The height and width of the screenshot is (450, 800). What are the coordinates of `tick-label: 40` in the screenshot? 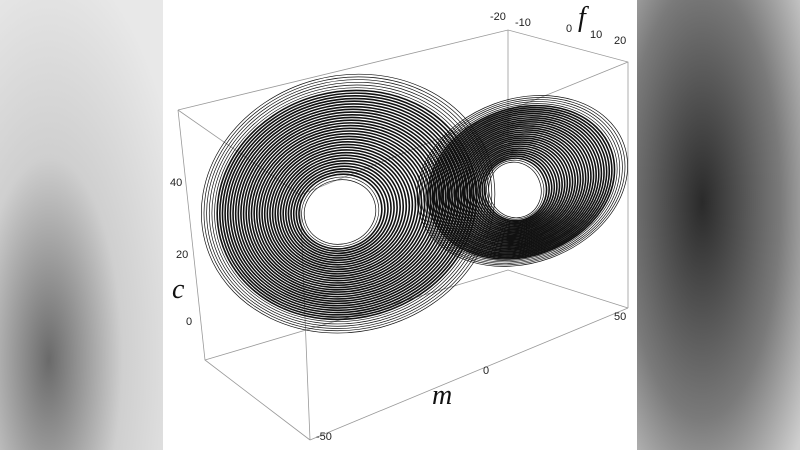 It's located at (176, 183).